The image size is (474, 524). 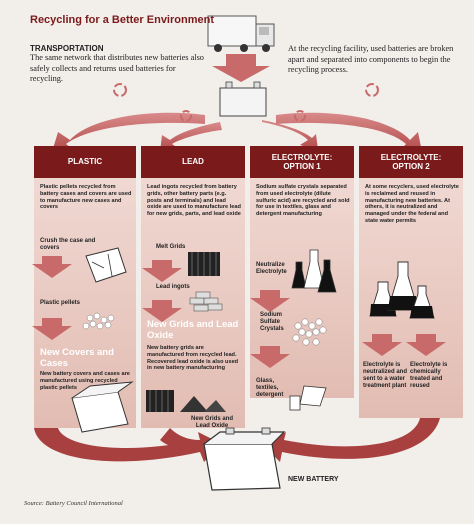 What do you see at coordinates (73, 503) in the screenshot?
I see `source-note: Source: Battery Council International` at bounding box center [73, 503].